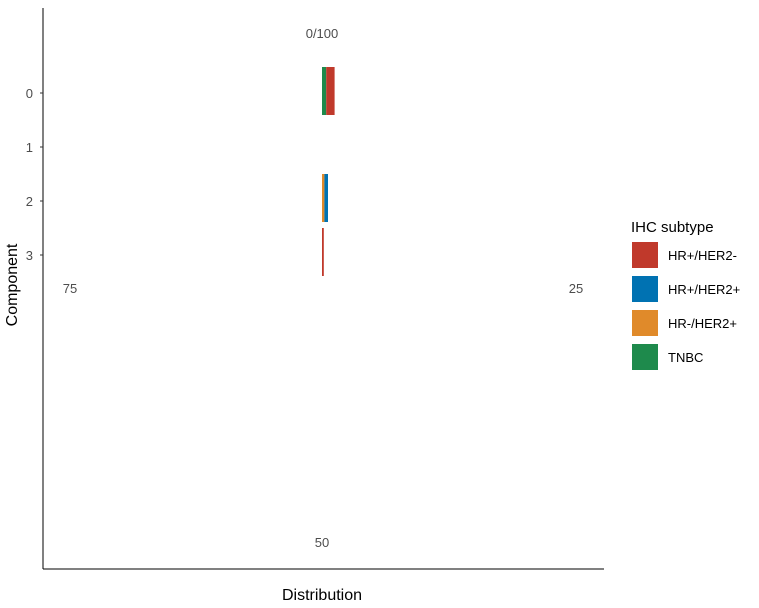  What do you see at coordinates (323, 252) in the screenshot?
I see `bar-hr-her2--component-3` at bounding box center [323, 252].